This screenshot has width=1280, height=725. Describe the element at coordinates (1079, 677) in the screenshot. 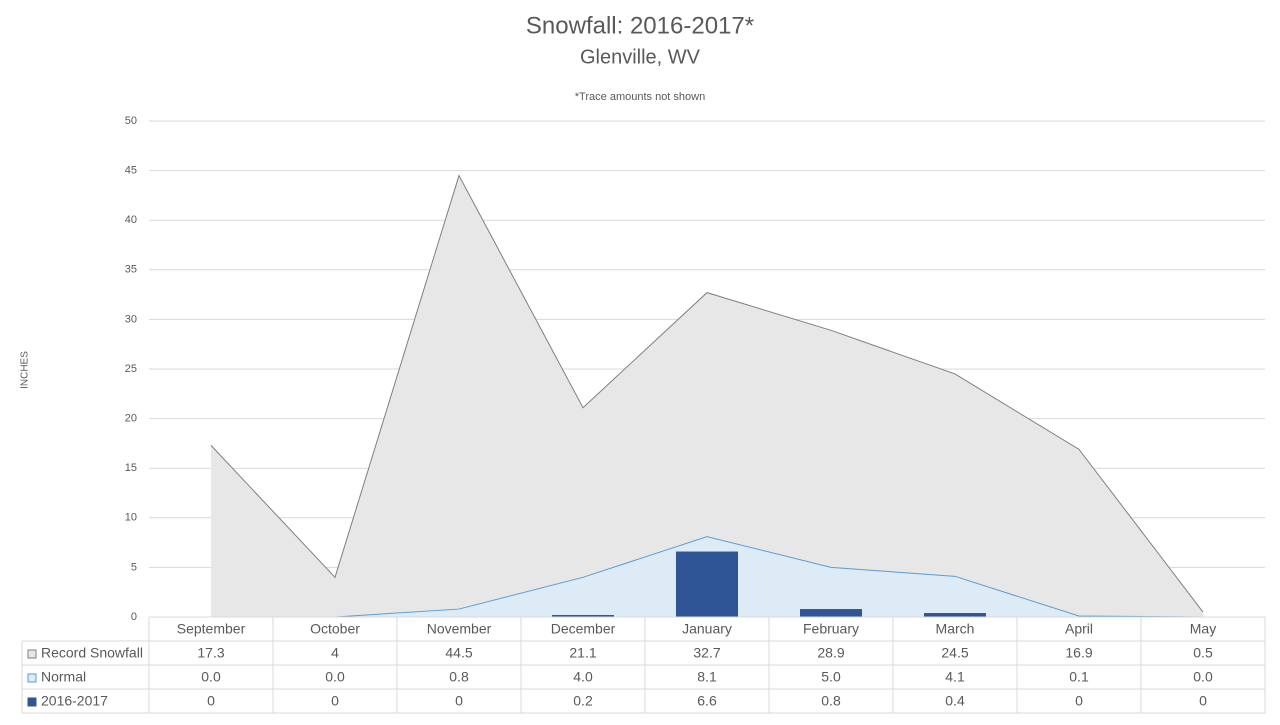

I see `table-value: 0.1` at that location.